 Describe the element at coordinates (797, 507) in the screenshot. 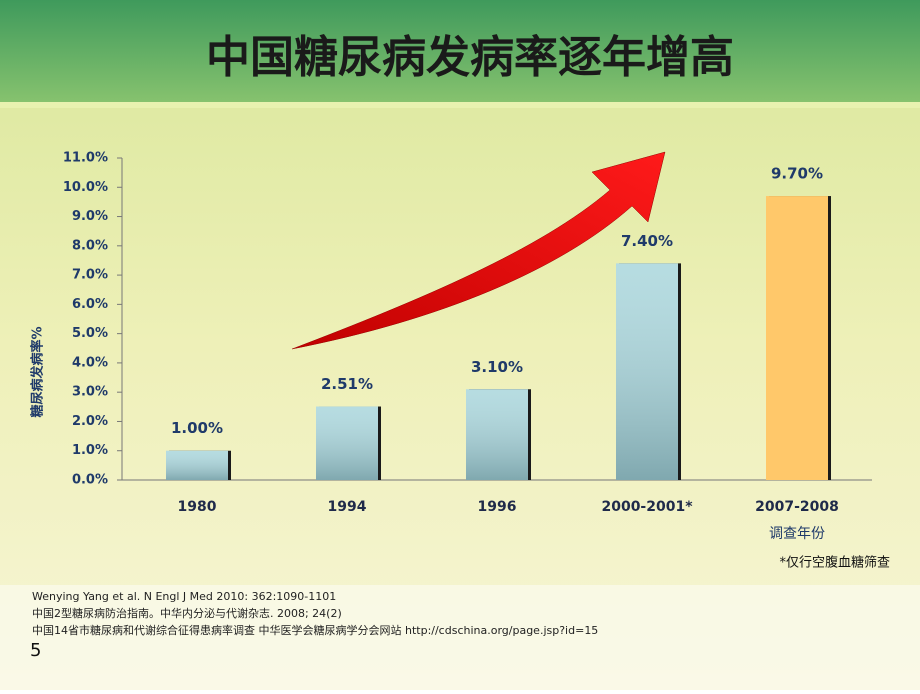

I see `x-tick-label: 2007-2008` at that location.